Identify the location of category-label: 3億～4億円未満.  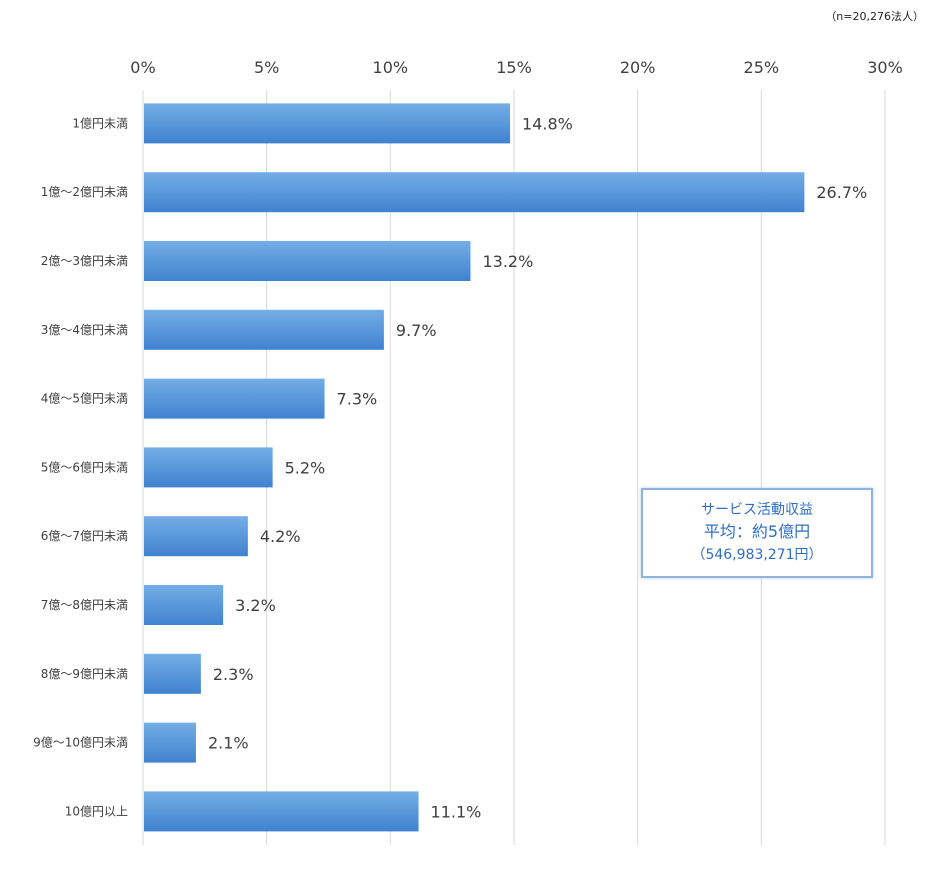
(84, 330).